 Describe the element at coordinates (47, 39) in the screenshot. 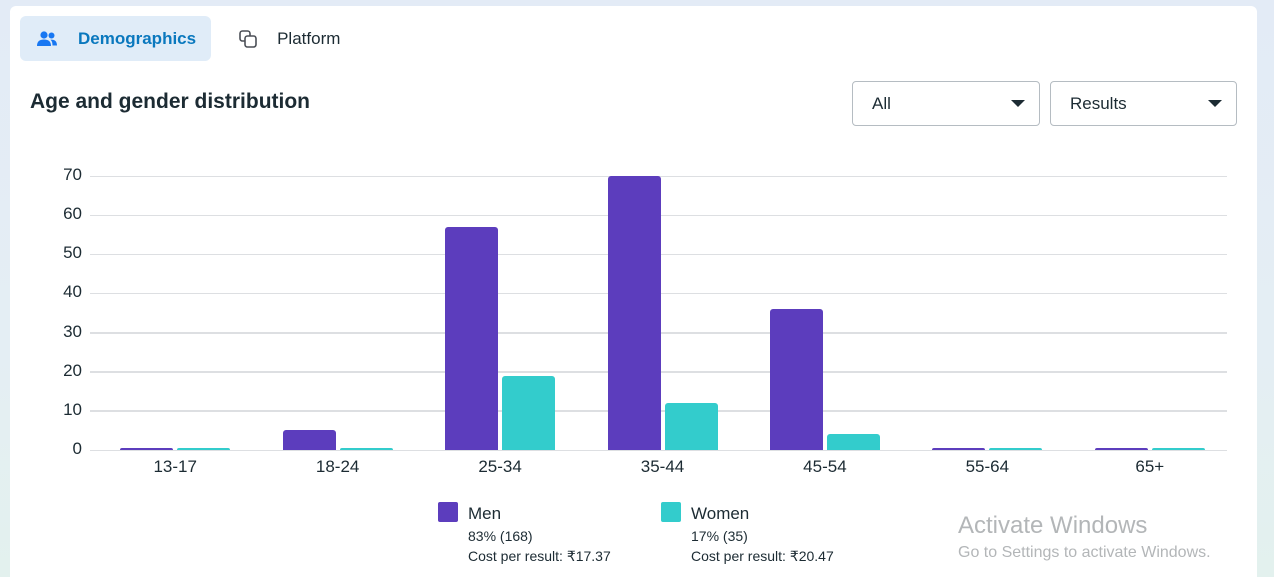

I see `people-icon` at that location.